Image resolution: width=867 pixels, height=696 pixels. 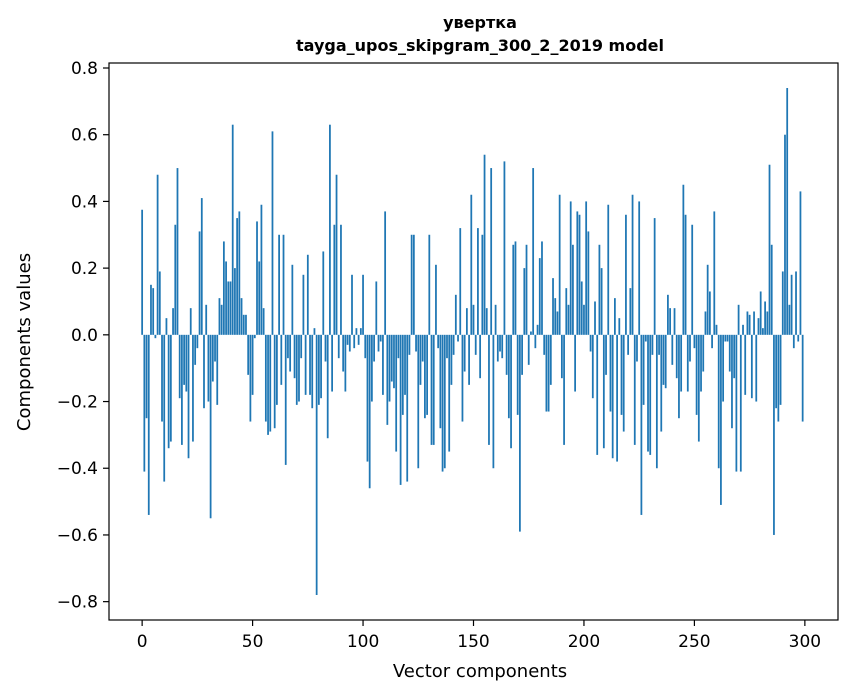 What do you see at coordinates (584, 642) in the screenshot?
I see `x-tick-label: 200` at bounding box center [584, 642].